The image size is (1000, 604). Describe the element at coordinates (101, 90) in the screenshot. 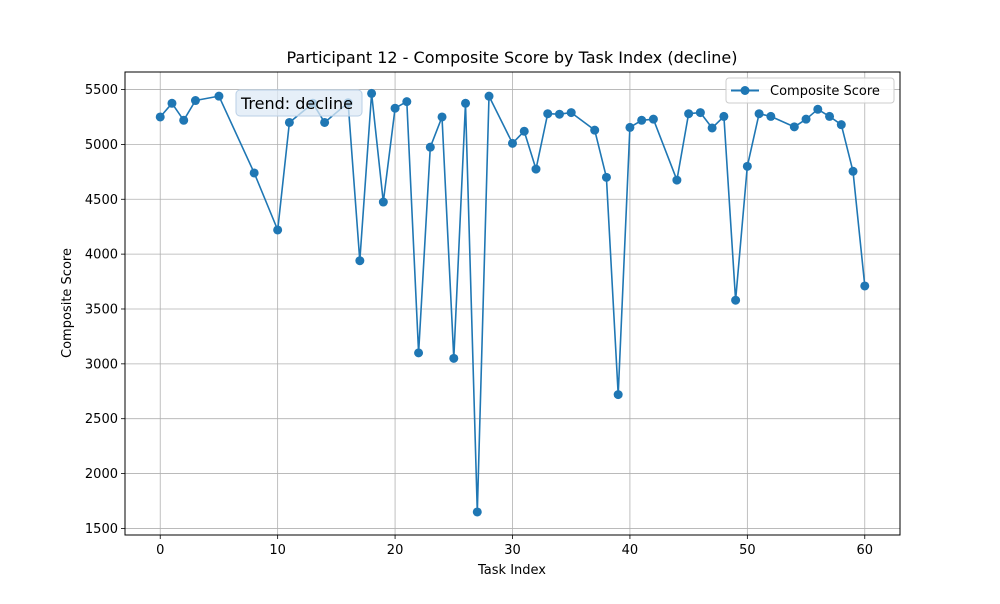

I see `y-tick-label: 5500` at that location.